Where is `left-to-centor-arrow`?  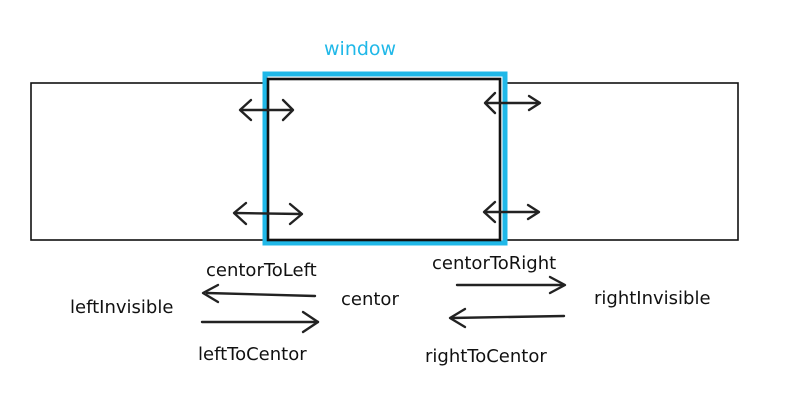 left-to-centor-arrow is located at coordinates (260, 322).